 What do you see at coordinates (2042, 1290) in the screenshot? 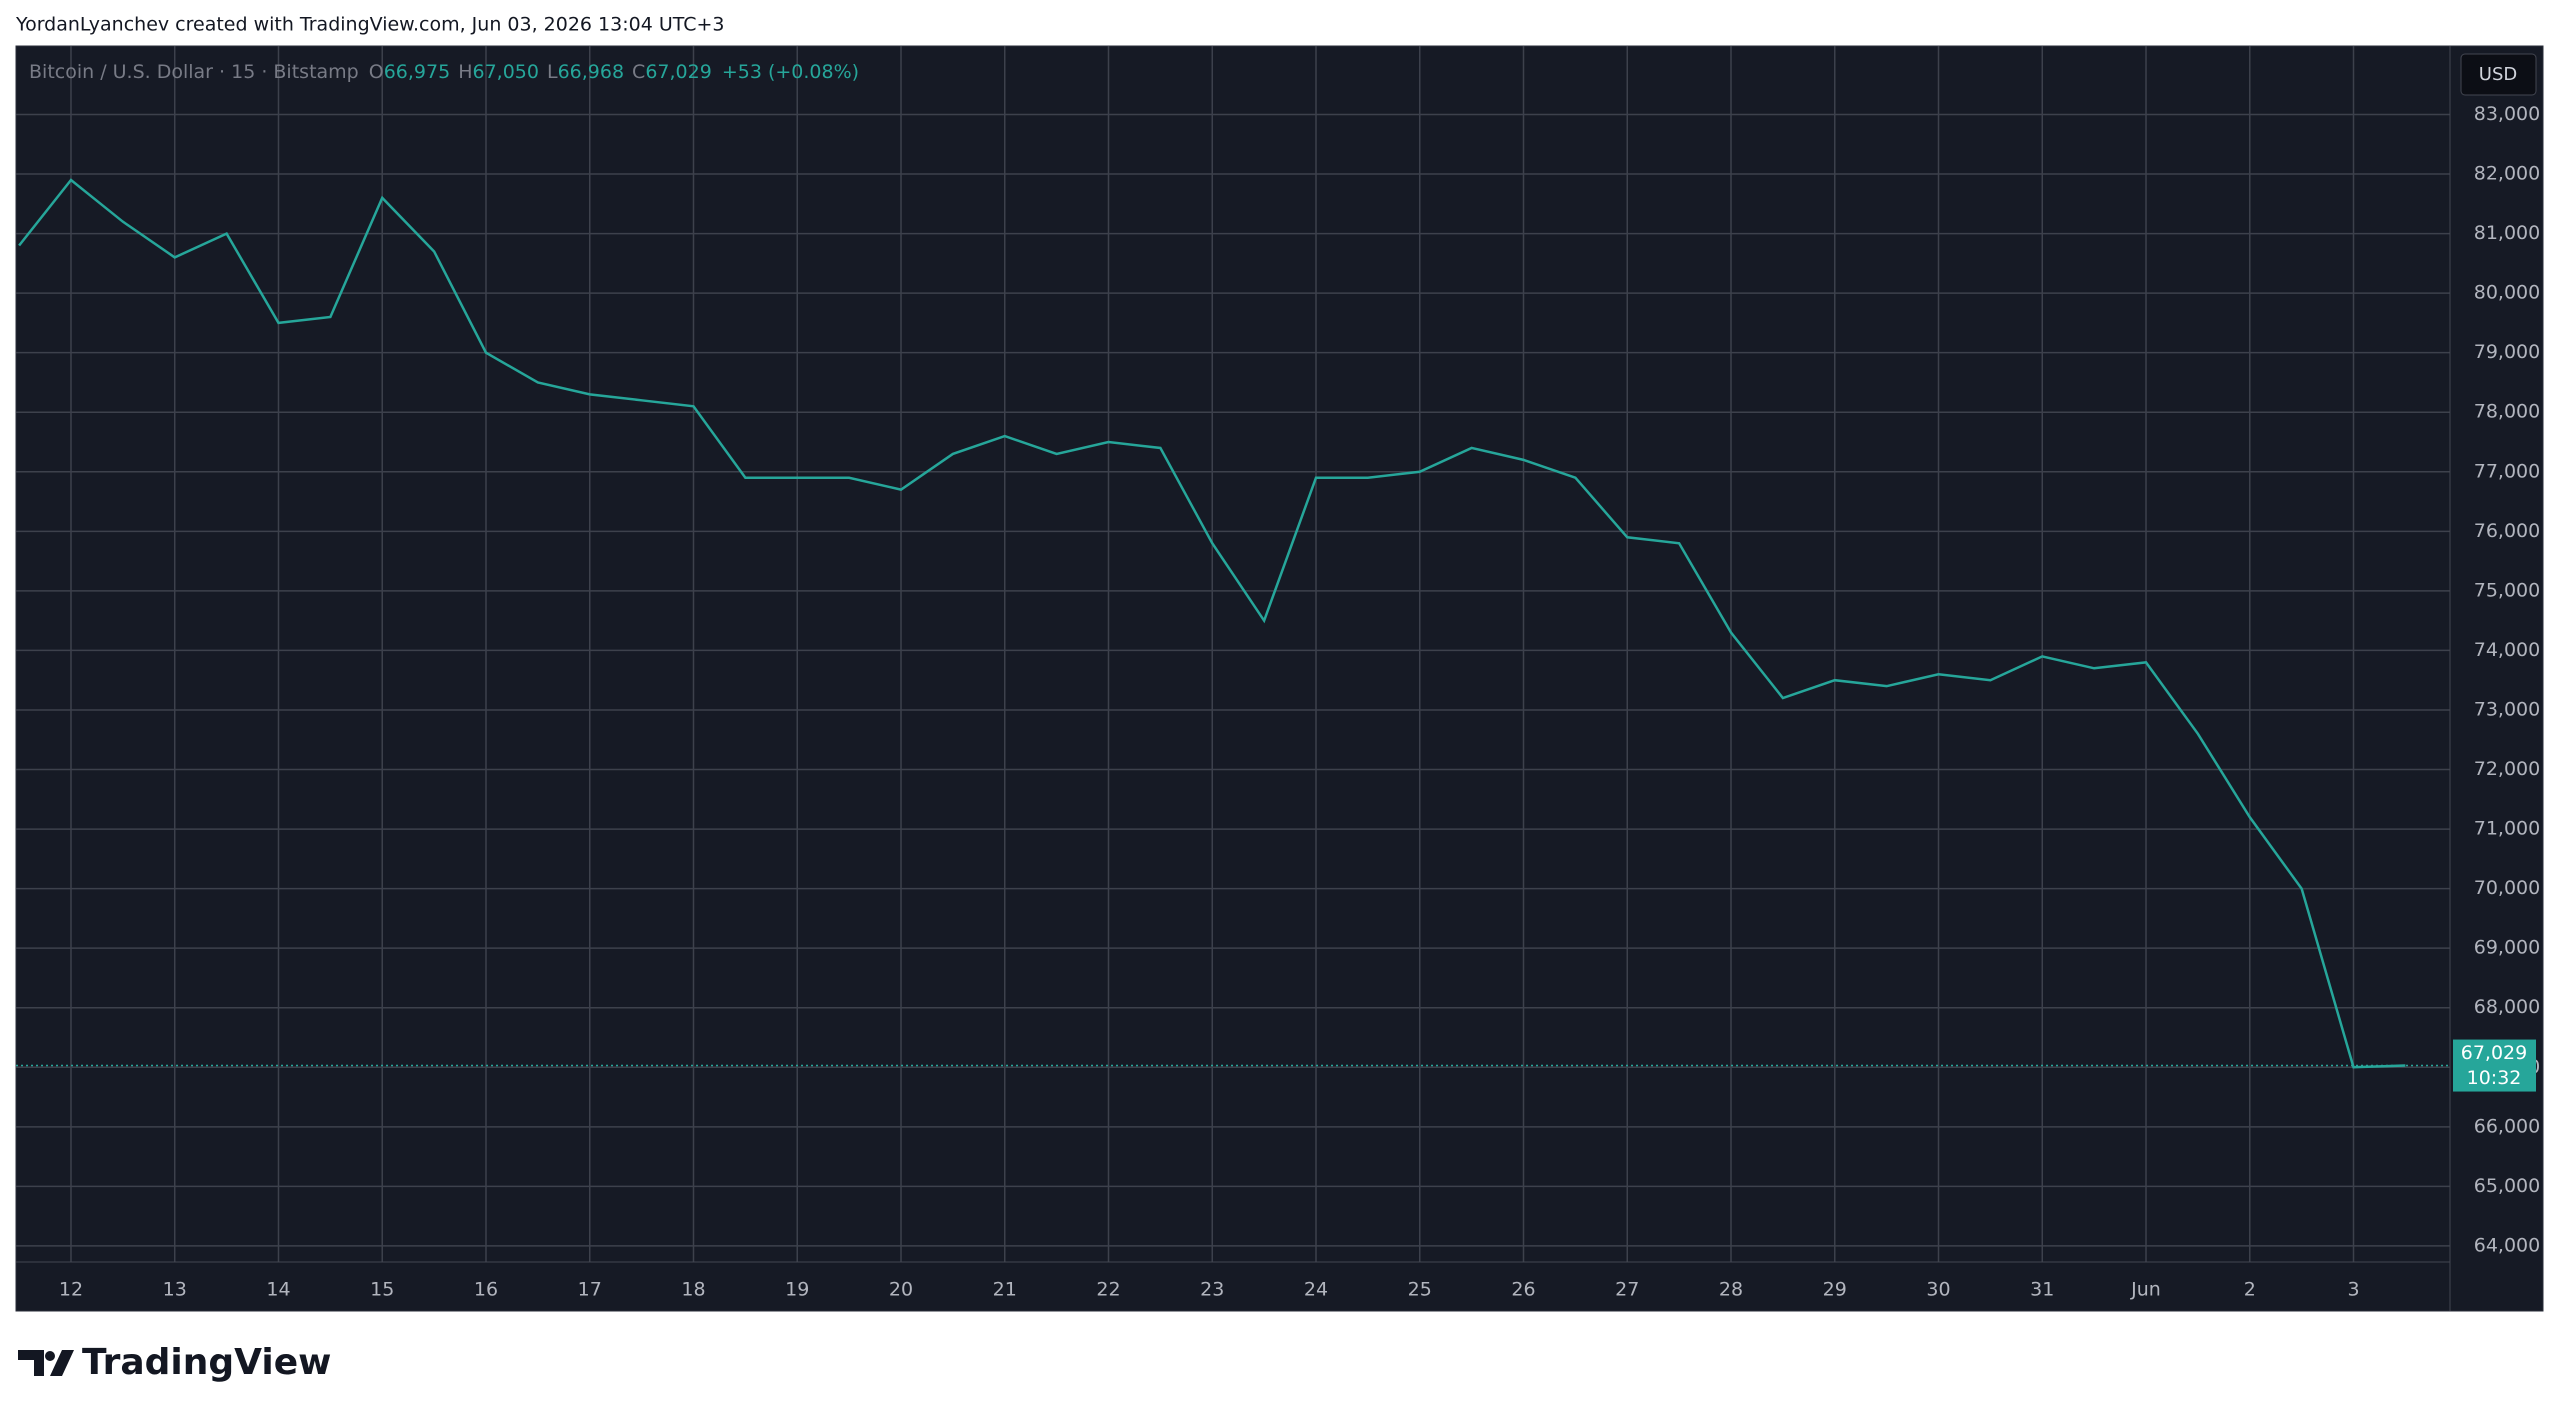
I see `x-tick-label: 31` at bounding box center [2042, 1290].